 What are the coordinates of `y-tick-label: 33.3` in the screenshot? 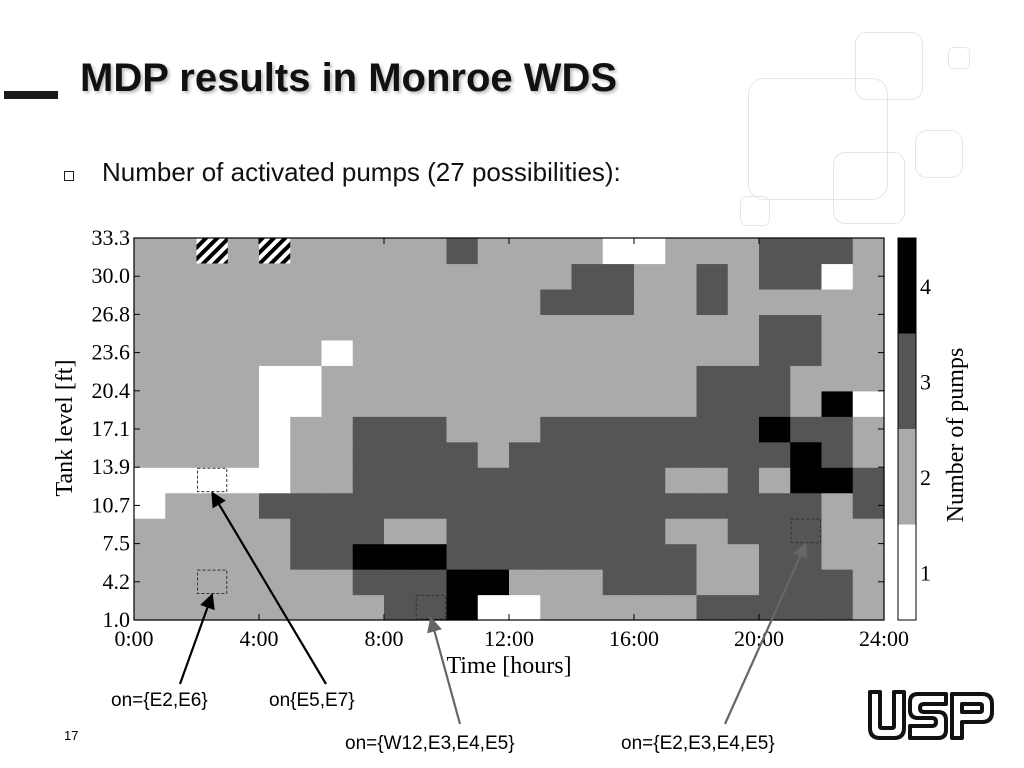 It's located at (111, 237).